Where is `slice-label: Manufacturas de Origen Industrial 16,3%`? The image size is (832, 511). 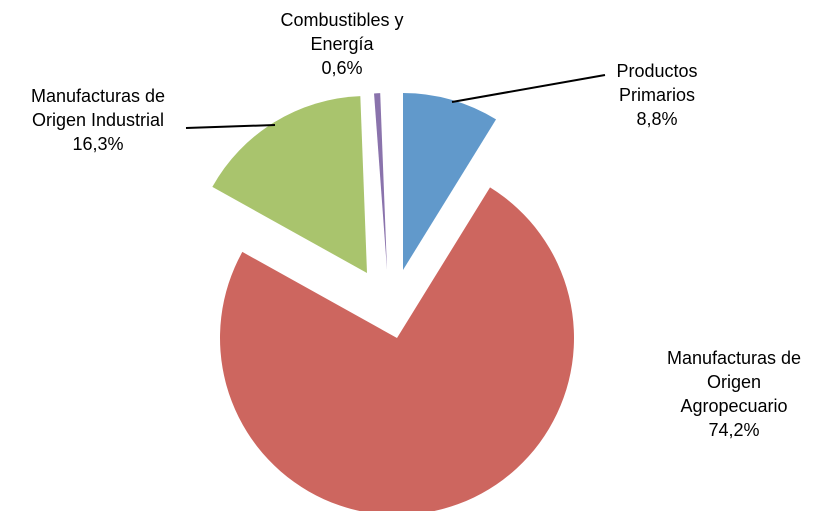 slice-label: Manufacturas de Origen Industrial 16,3% is located at coordinates (98, 120).